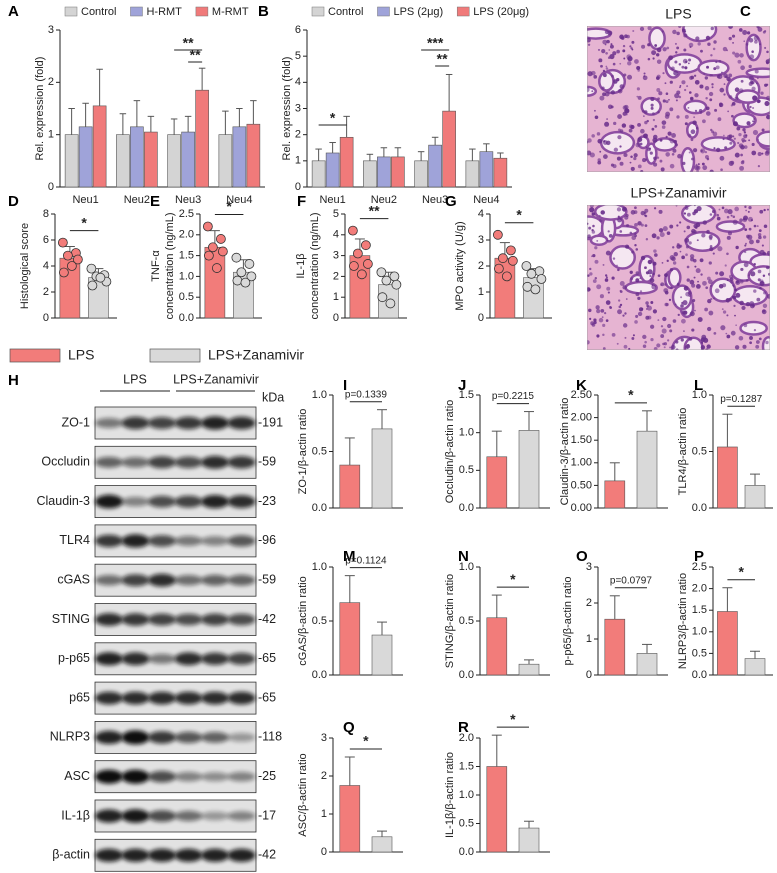 This screenshot has width=777, height=873. I want to click on y-axis-label: cGAS/β-actin ratio, so click(303, 620).